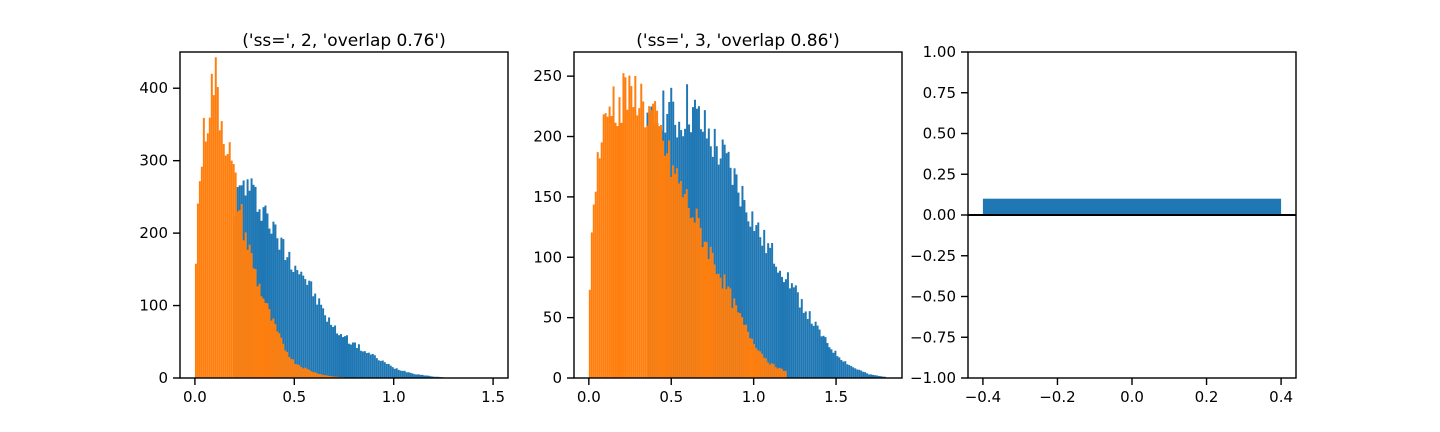  I want to click on x-tick-label: −0.2, so click(1057, 397).